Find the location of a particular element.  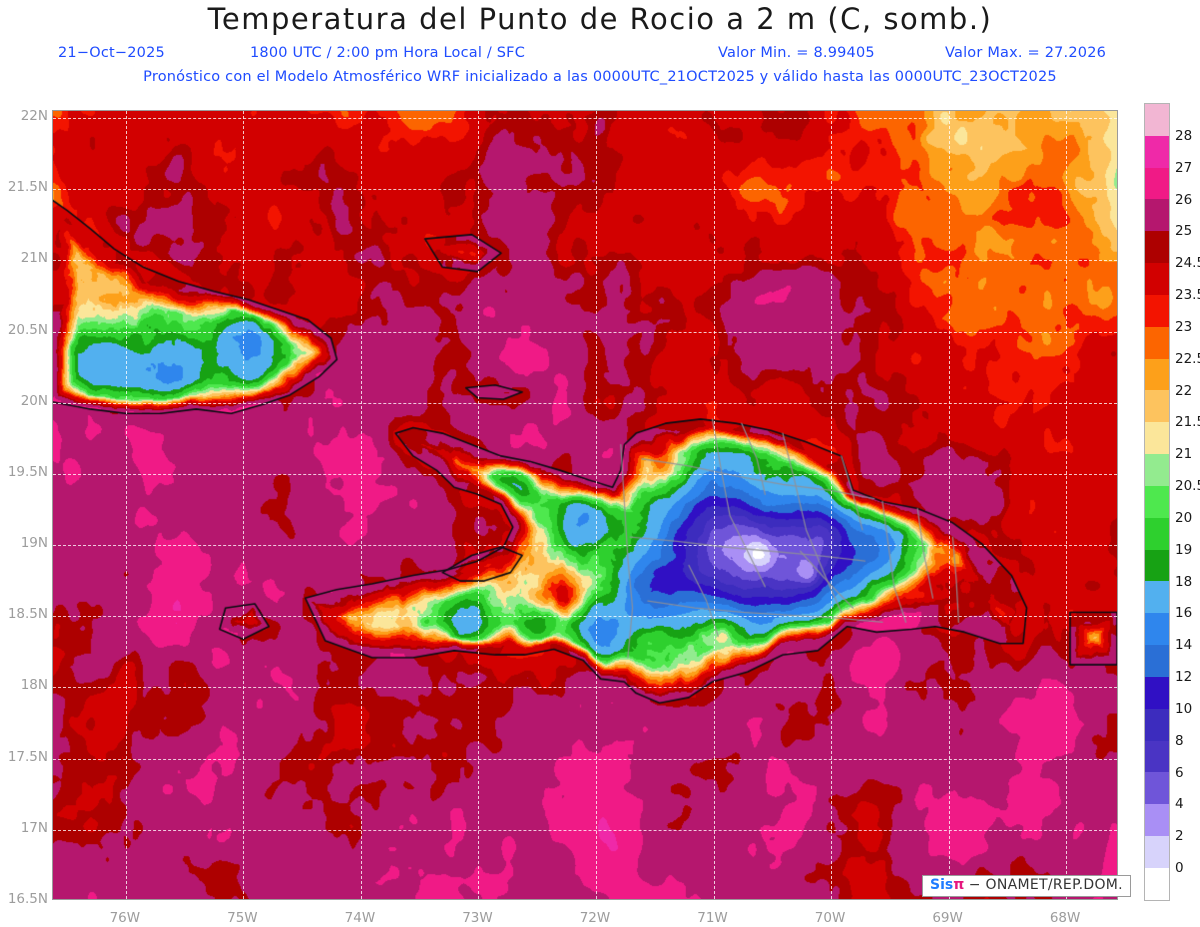

y-tick-label: 19N is located at coordinates (34, 543).